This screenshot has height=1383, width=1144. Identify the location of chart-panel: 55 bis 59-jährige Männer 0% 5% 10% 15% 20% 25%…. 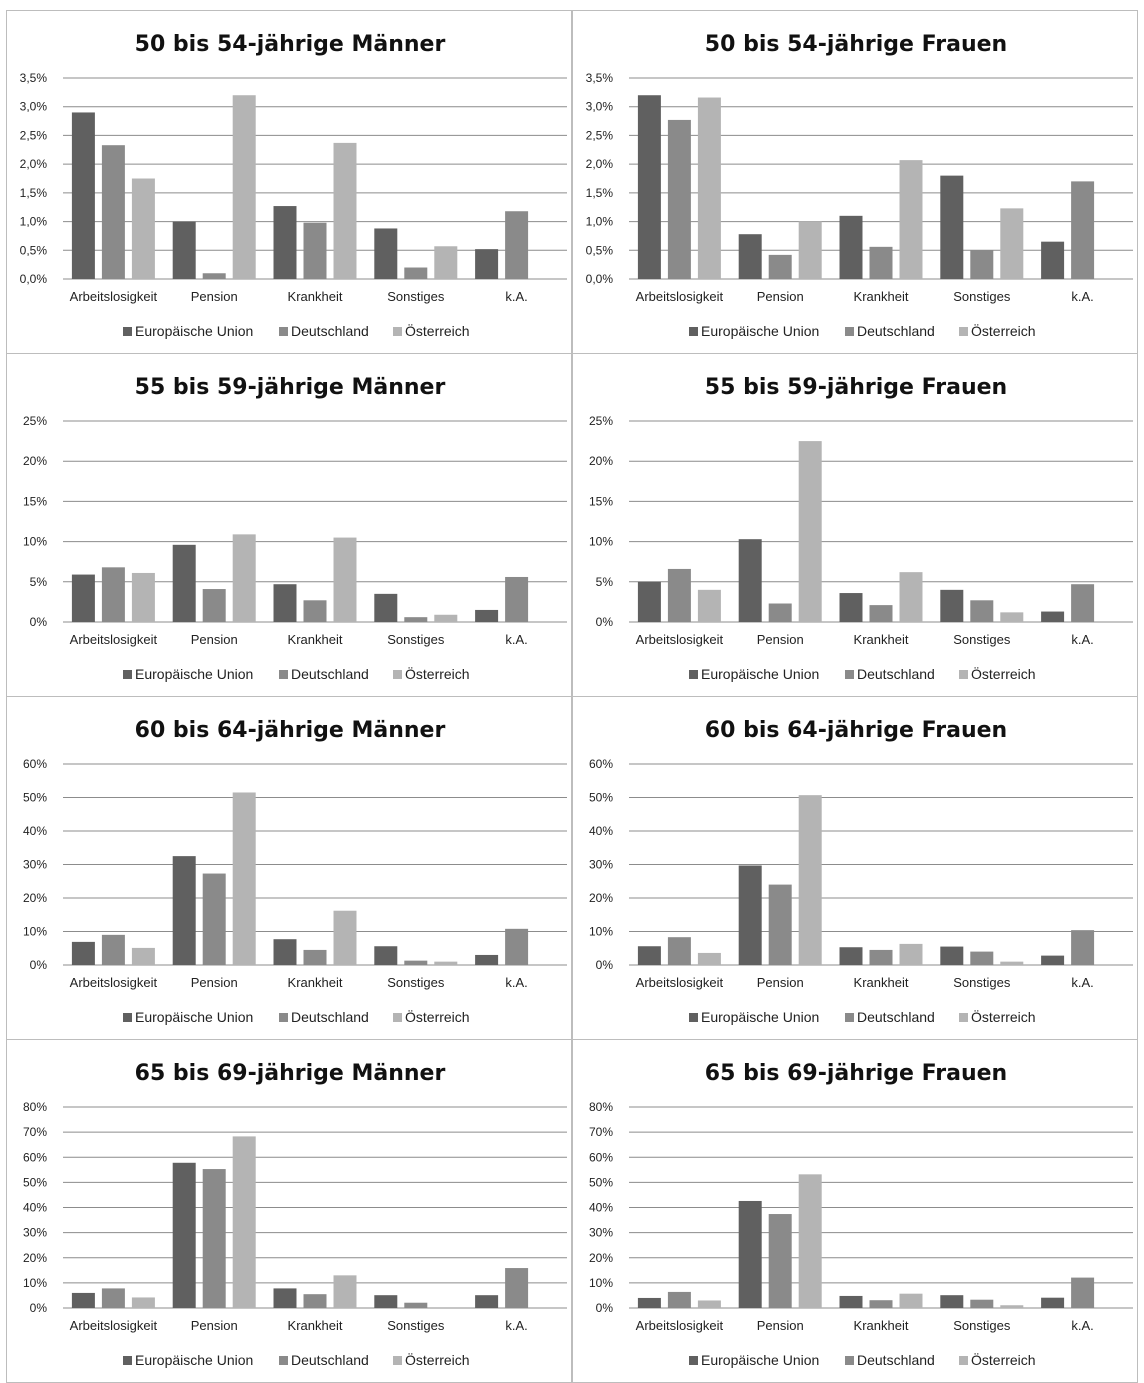
(289, 525).